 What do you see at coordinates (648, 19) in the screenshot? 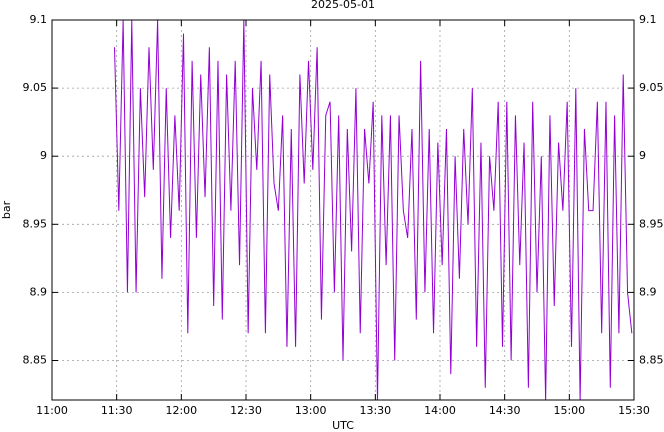
I see `y2-tick-label: 9.1` at bounding box center [648, 19].